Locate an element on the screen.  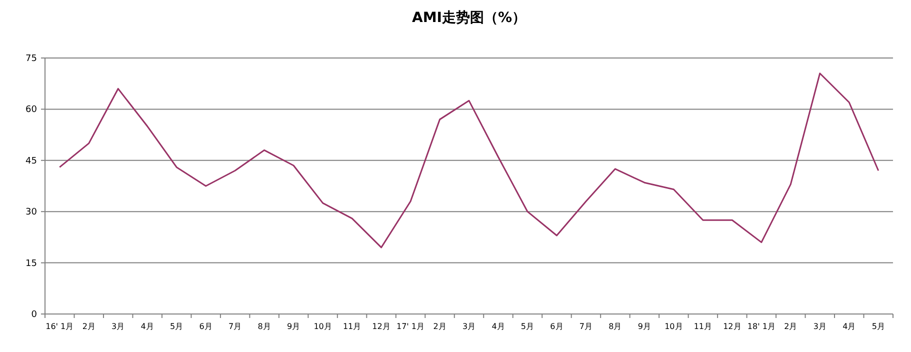
y-tick-label: 0 is located at coordinates (34, 315).